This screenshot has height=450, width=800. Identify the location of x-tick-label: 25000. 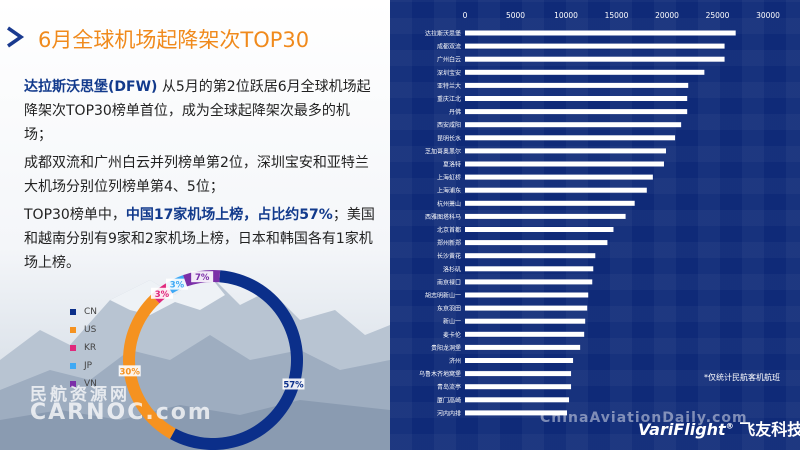
(718, 15).